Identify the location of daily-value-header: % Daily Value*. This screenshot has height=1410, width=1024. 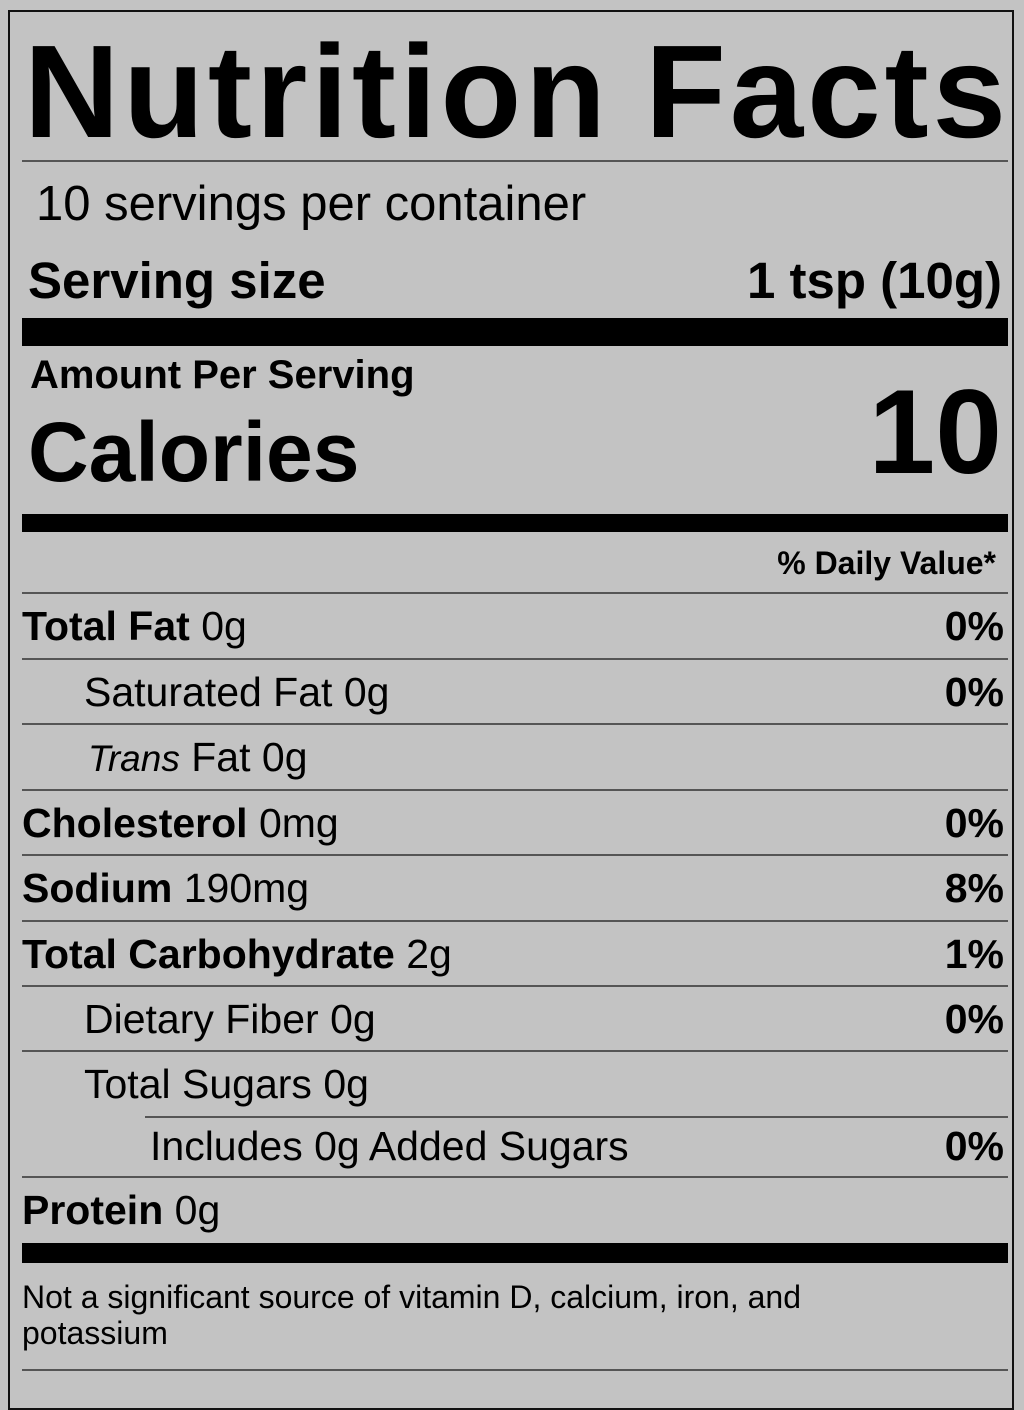
(886, 563).